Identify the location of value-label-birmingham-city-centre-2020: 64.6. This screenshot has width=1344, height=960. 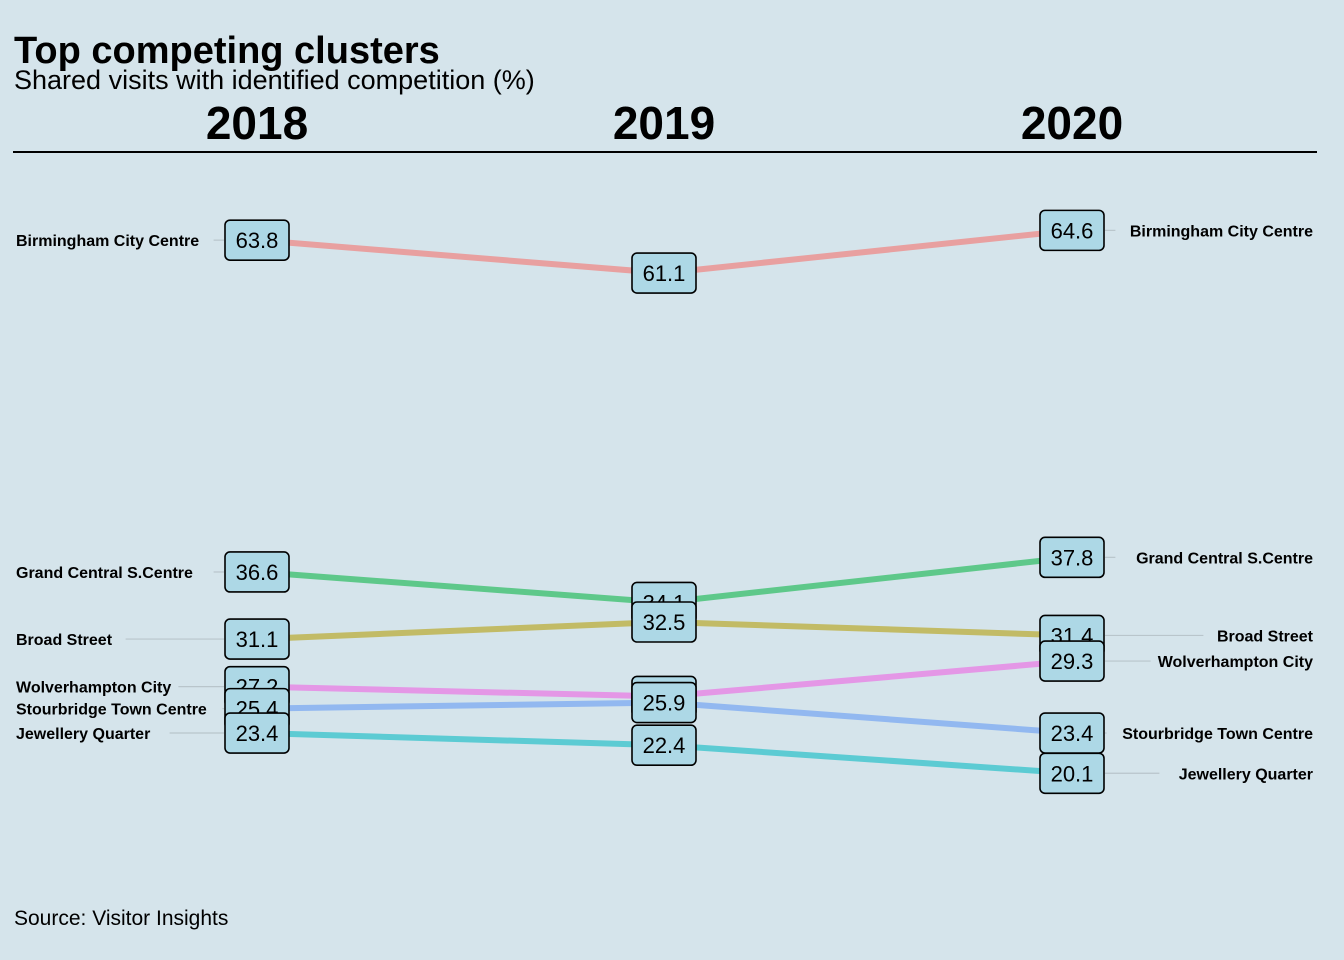
(1072, 230).